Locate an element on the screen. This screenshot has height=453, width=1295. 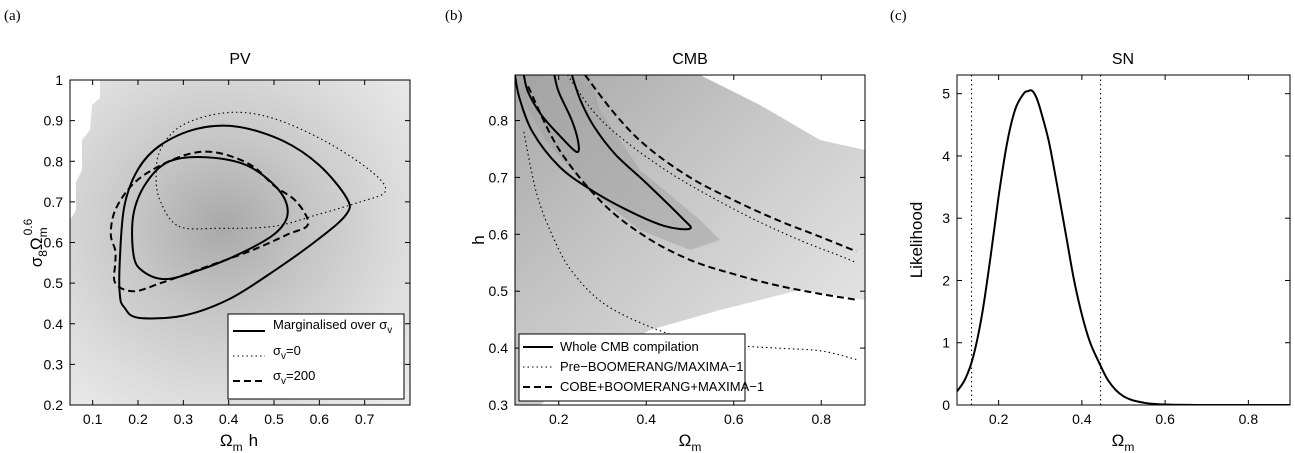
panel-b-xlabel-symbol: Ω is located at coordinates (685, 440).